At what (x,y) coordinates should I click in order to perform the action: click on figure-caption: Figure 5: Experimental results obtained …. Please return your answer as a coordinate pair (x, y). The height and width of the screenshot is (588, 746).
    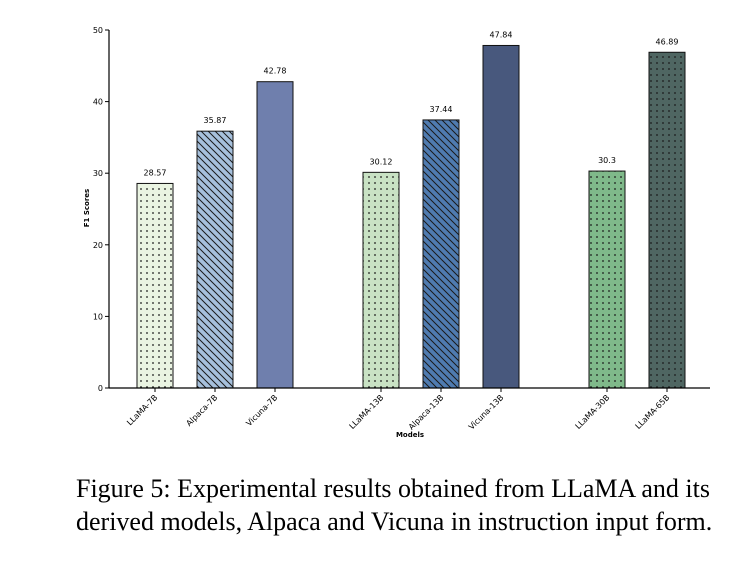
    Looking at the image, I should click on (394, 505).